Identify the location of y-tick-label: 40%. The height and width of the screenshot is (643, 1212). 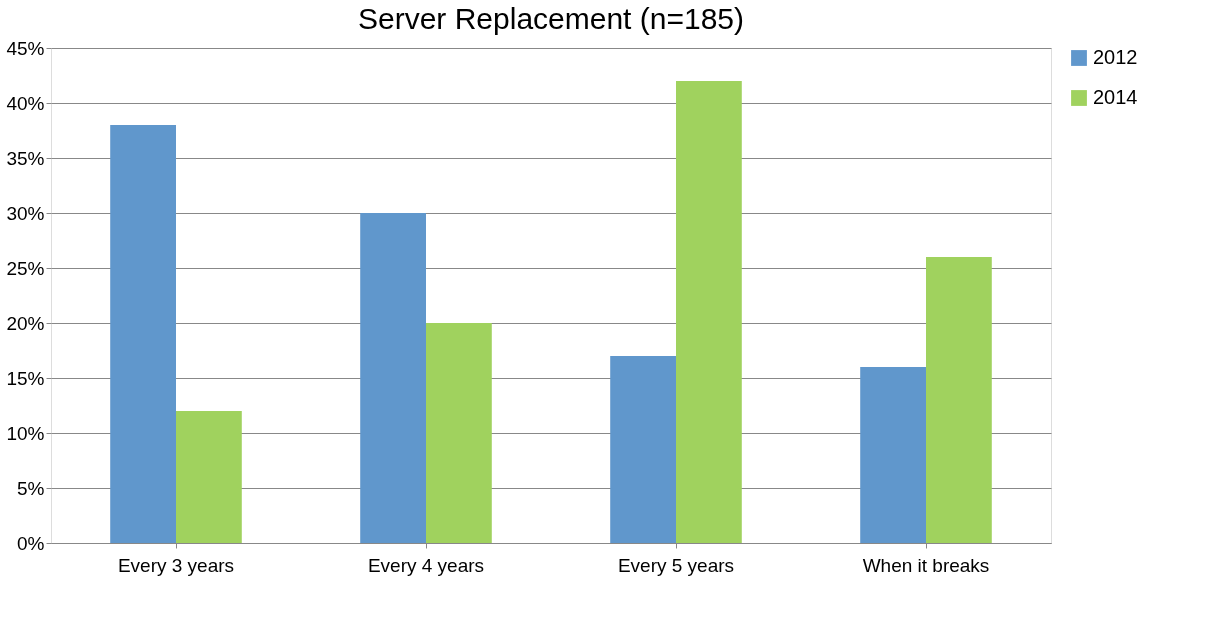
(25, 103).